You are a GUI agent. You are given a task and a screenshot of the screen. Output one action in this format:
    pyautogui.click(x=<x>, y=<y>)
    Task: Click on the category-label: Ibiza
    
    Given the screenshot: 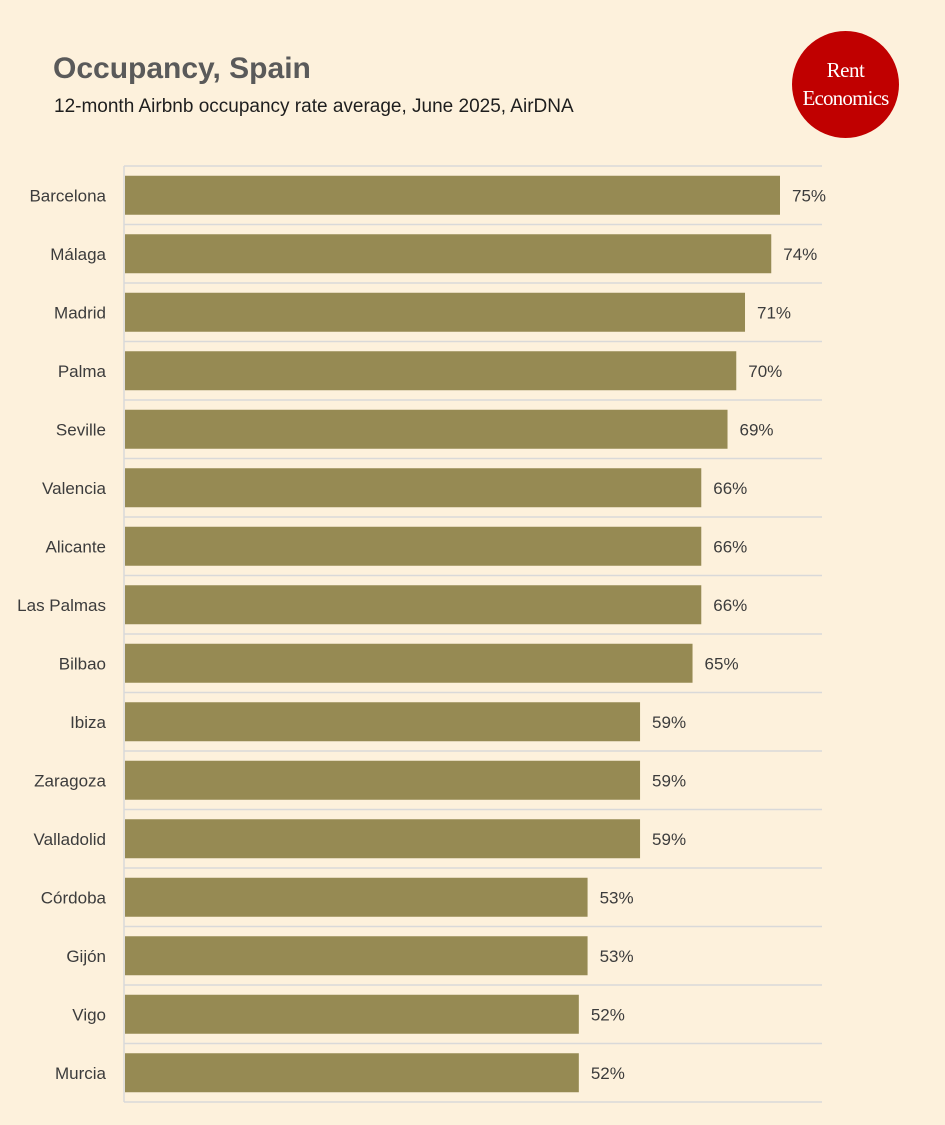 What is the action you would take?
    pyautogui.click(x=88, y=722)
    